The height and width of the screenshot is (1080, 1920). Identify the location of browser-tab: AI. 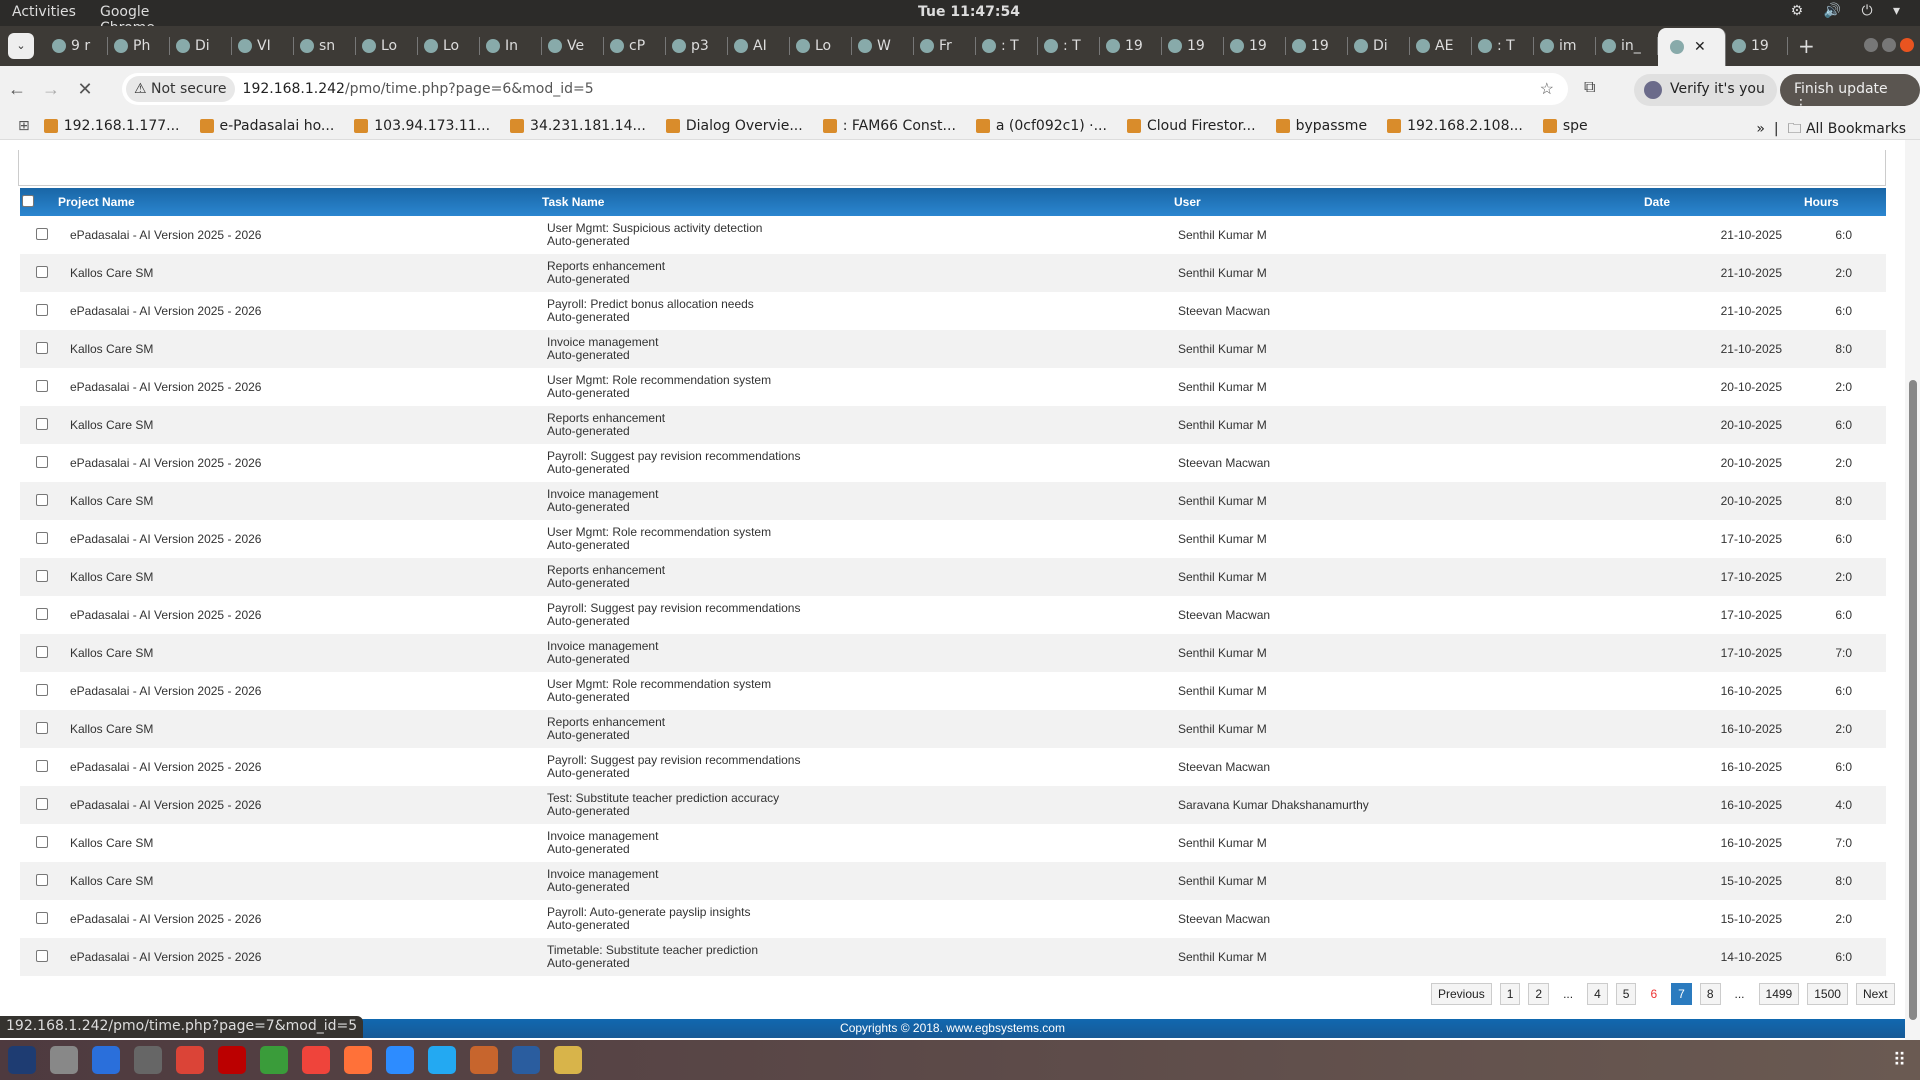
(759, 46).